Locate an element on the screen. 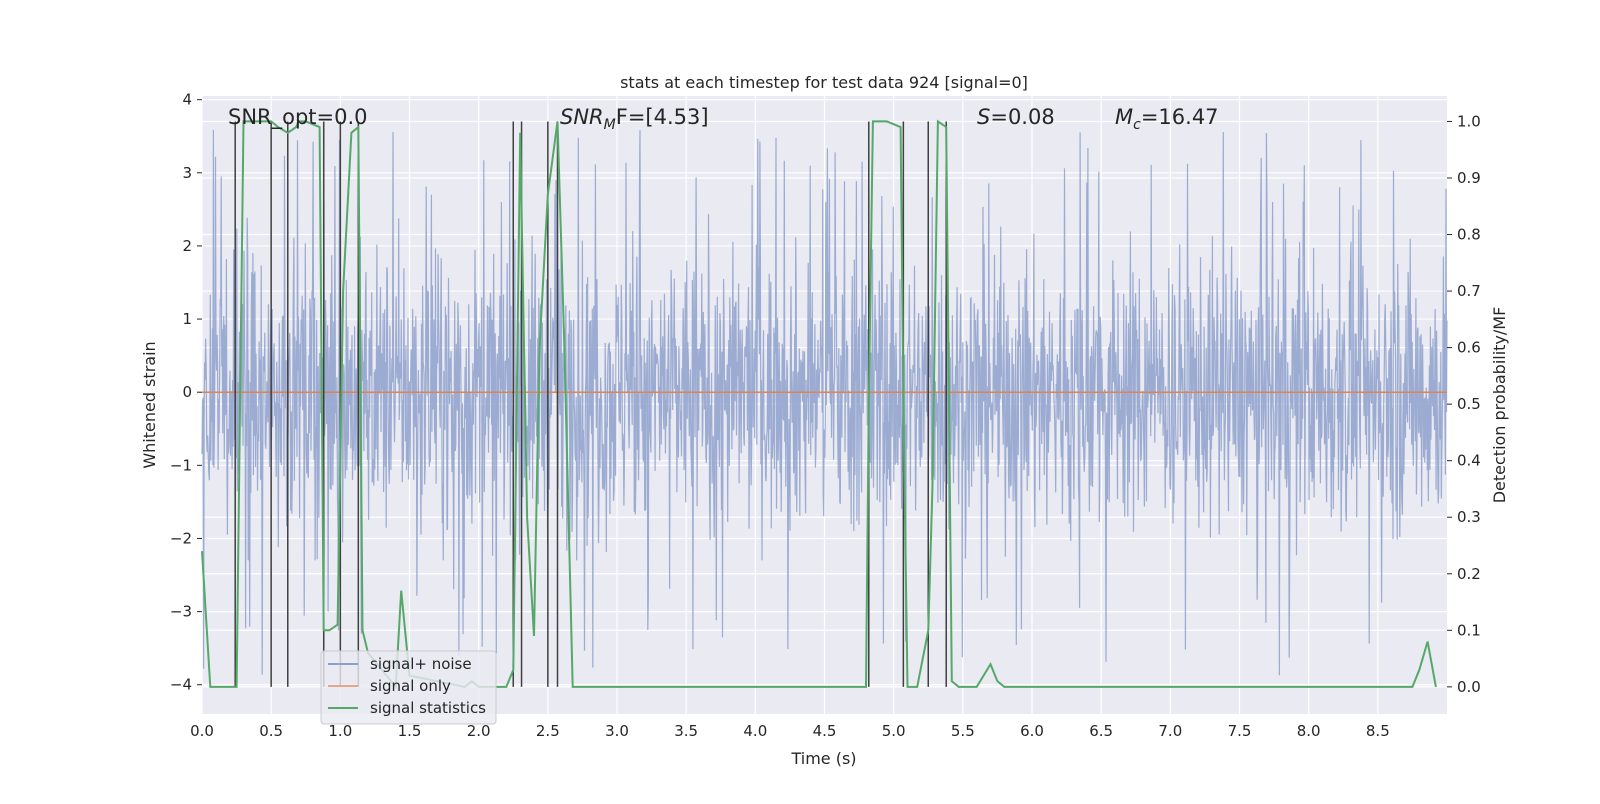 Image resolution: width=1600 pixels, height=804 pixels. y-tick-label-right: 0.2 is located at coordinates (1469, 574).